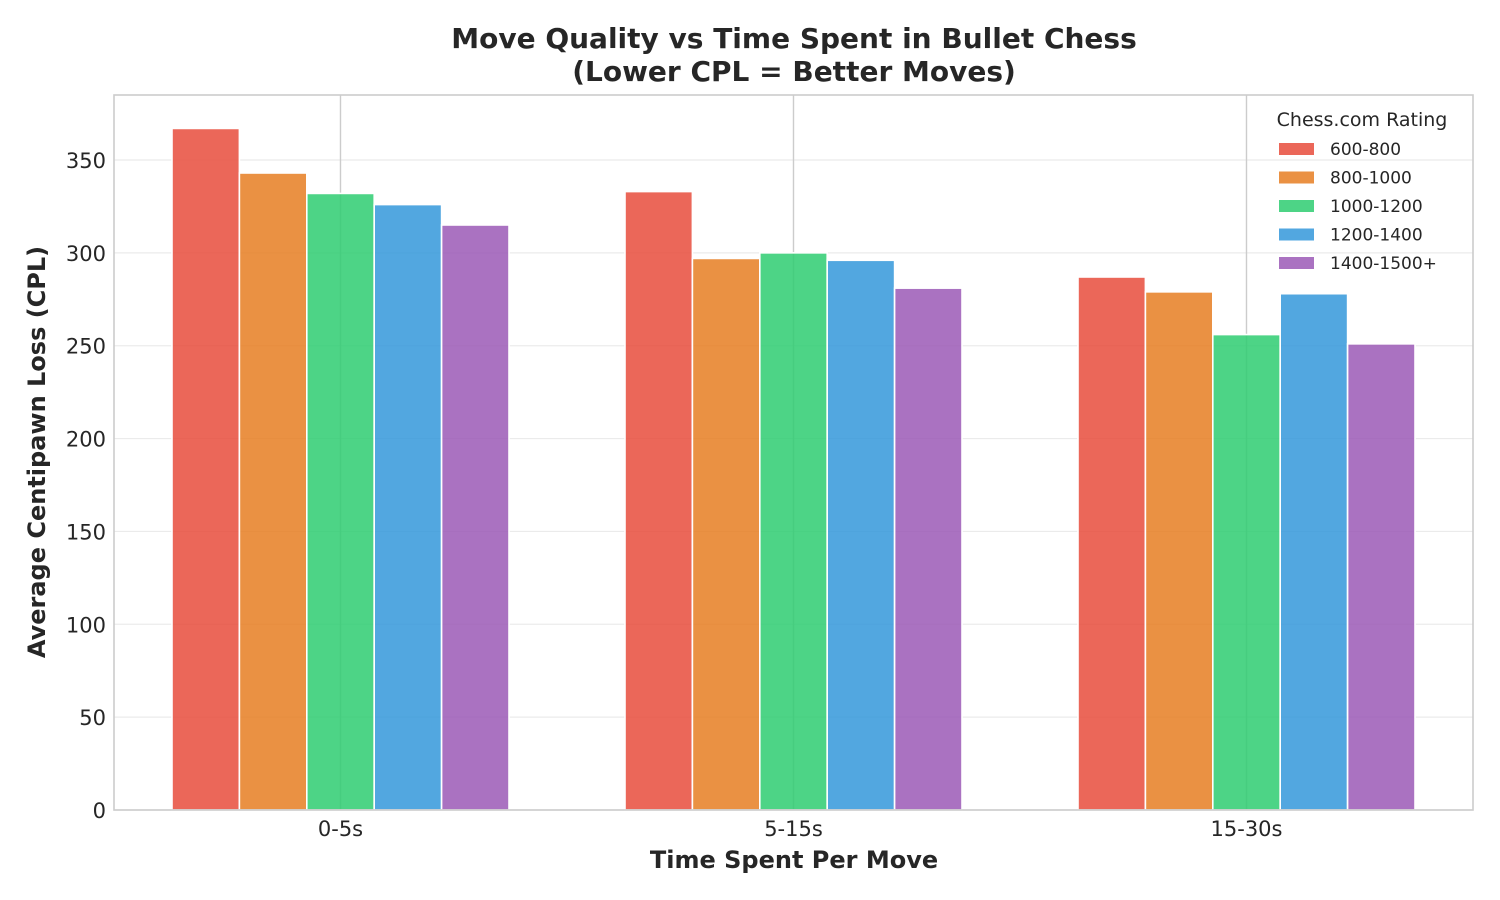  Describe the element at coordinates (86, 440) in the screenshot. I see `y-tick-label: 200` at that location.